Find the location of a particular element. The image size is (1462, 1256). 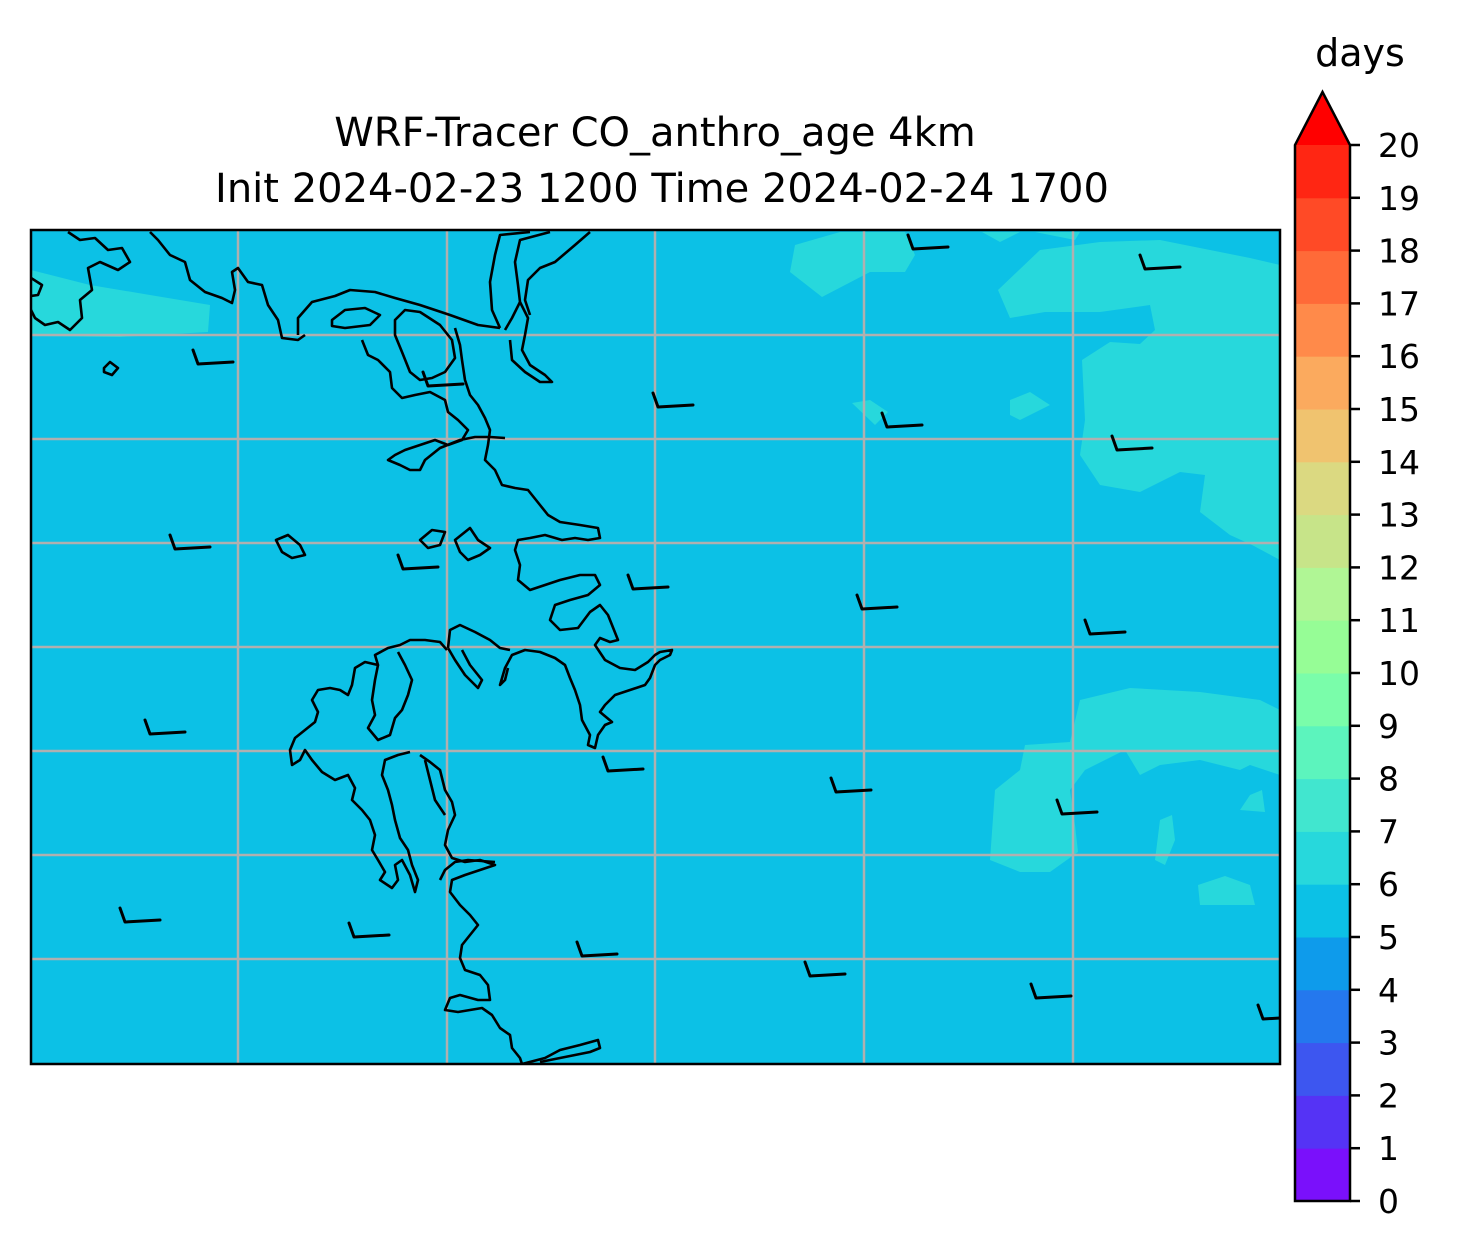

coastline-island-mid is located at coordinates (425, 345).